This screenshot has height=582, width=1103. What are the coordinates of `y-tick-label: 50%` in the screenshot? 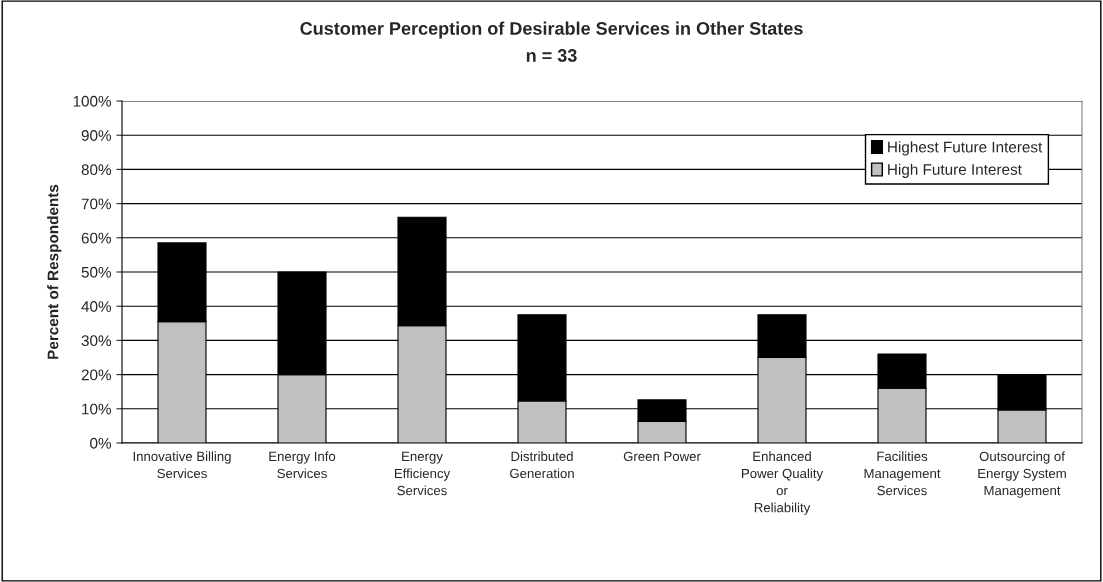 It's located at (96, 272).